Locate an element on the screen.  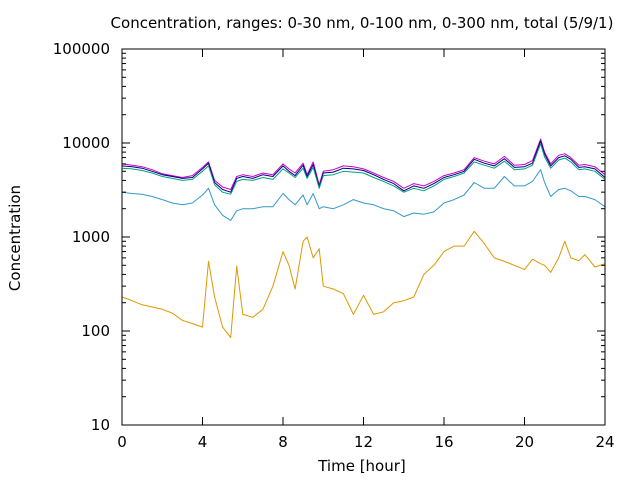
x-tick-label: 0 is located at coordinates (122, 442).